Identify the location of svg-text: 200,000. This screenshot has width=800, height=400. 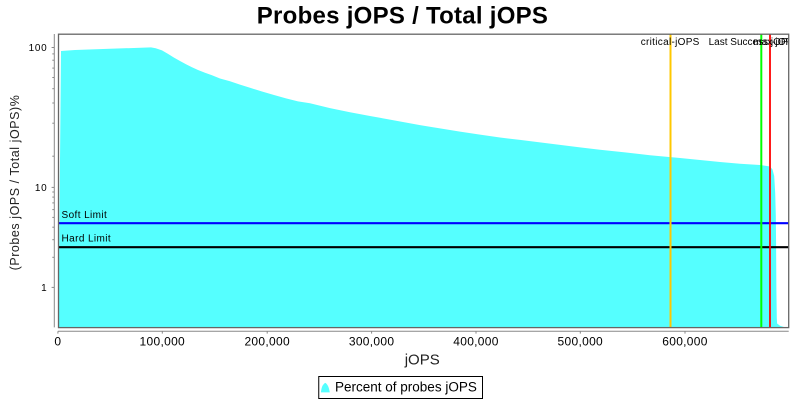
(267, 342).